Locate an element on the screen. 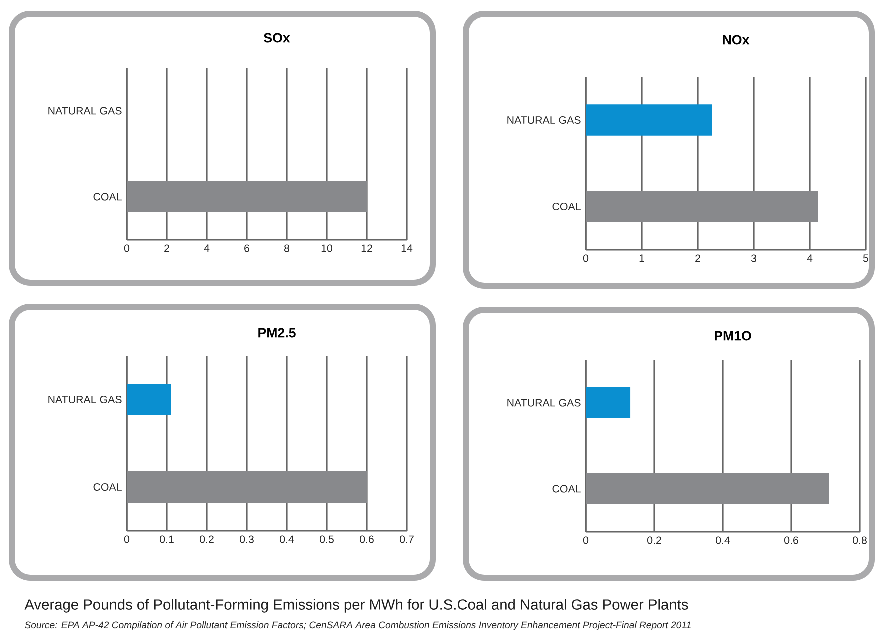 This screenshot has width=877, height=635. x-tick-label: 10 is located at coordinates (327, 248).